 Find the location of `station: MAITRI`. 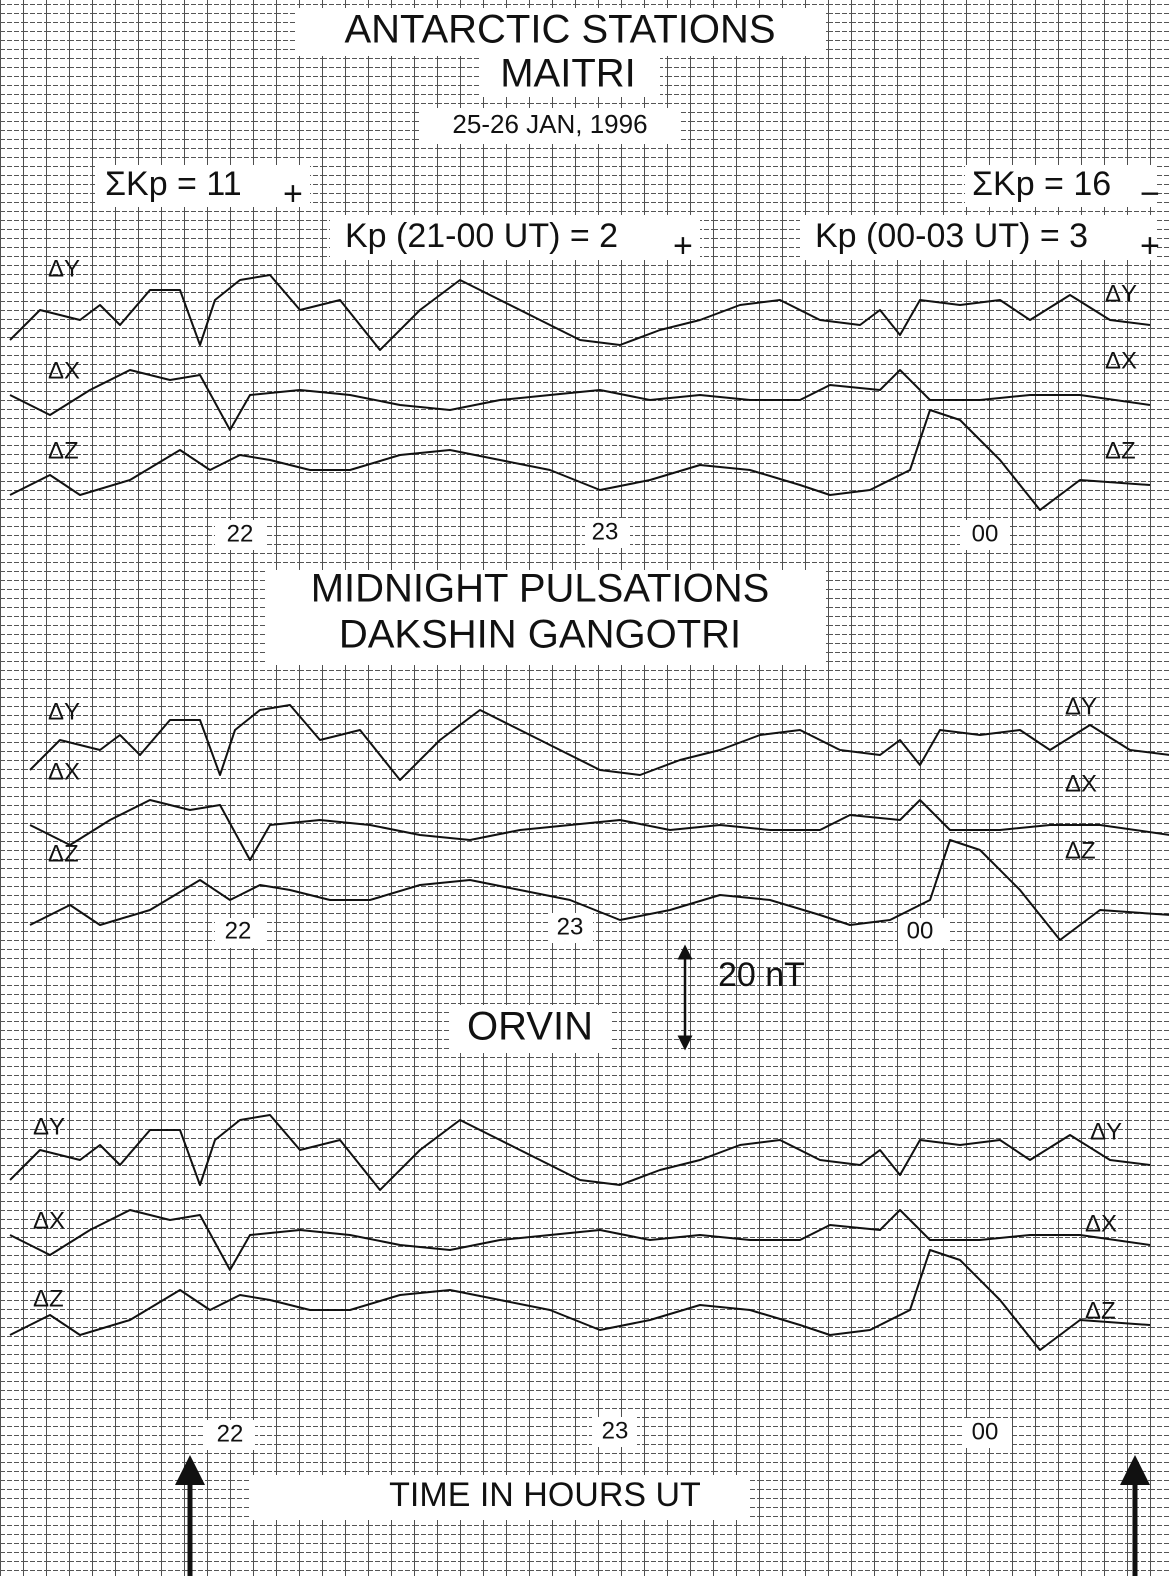

station: MAITRI is located at coordinates (568, 74).